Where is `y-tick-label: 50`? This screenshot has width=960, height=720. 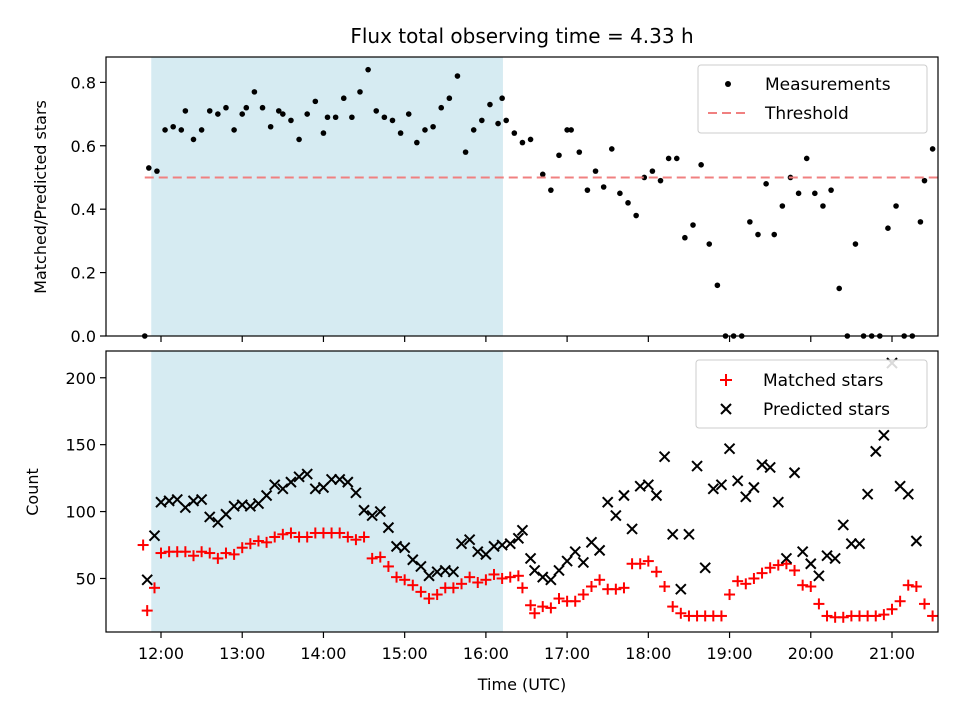
y-tick-label: 50 is located at coordinates (86, 578).